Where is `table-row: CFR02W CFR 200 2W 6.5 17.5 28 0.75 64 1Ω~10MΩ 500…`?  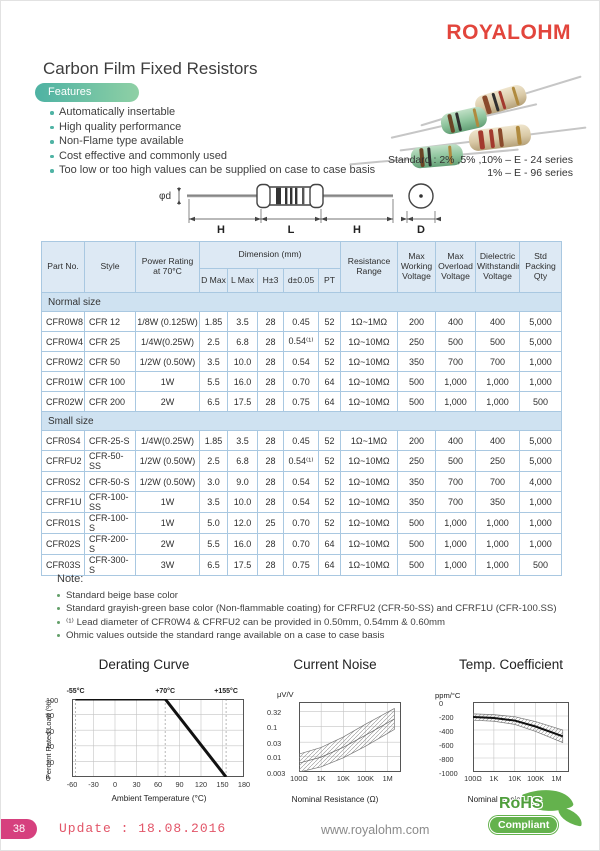 table-row: CFR02W CFR 200 2W 6.5 17.5 28 0.75 64 1Ω~10MΩ 500… is located at coordinates (302, 401).